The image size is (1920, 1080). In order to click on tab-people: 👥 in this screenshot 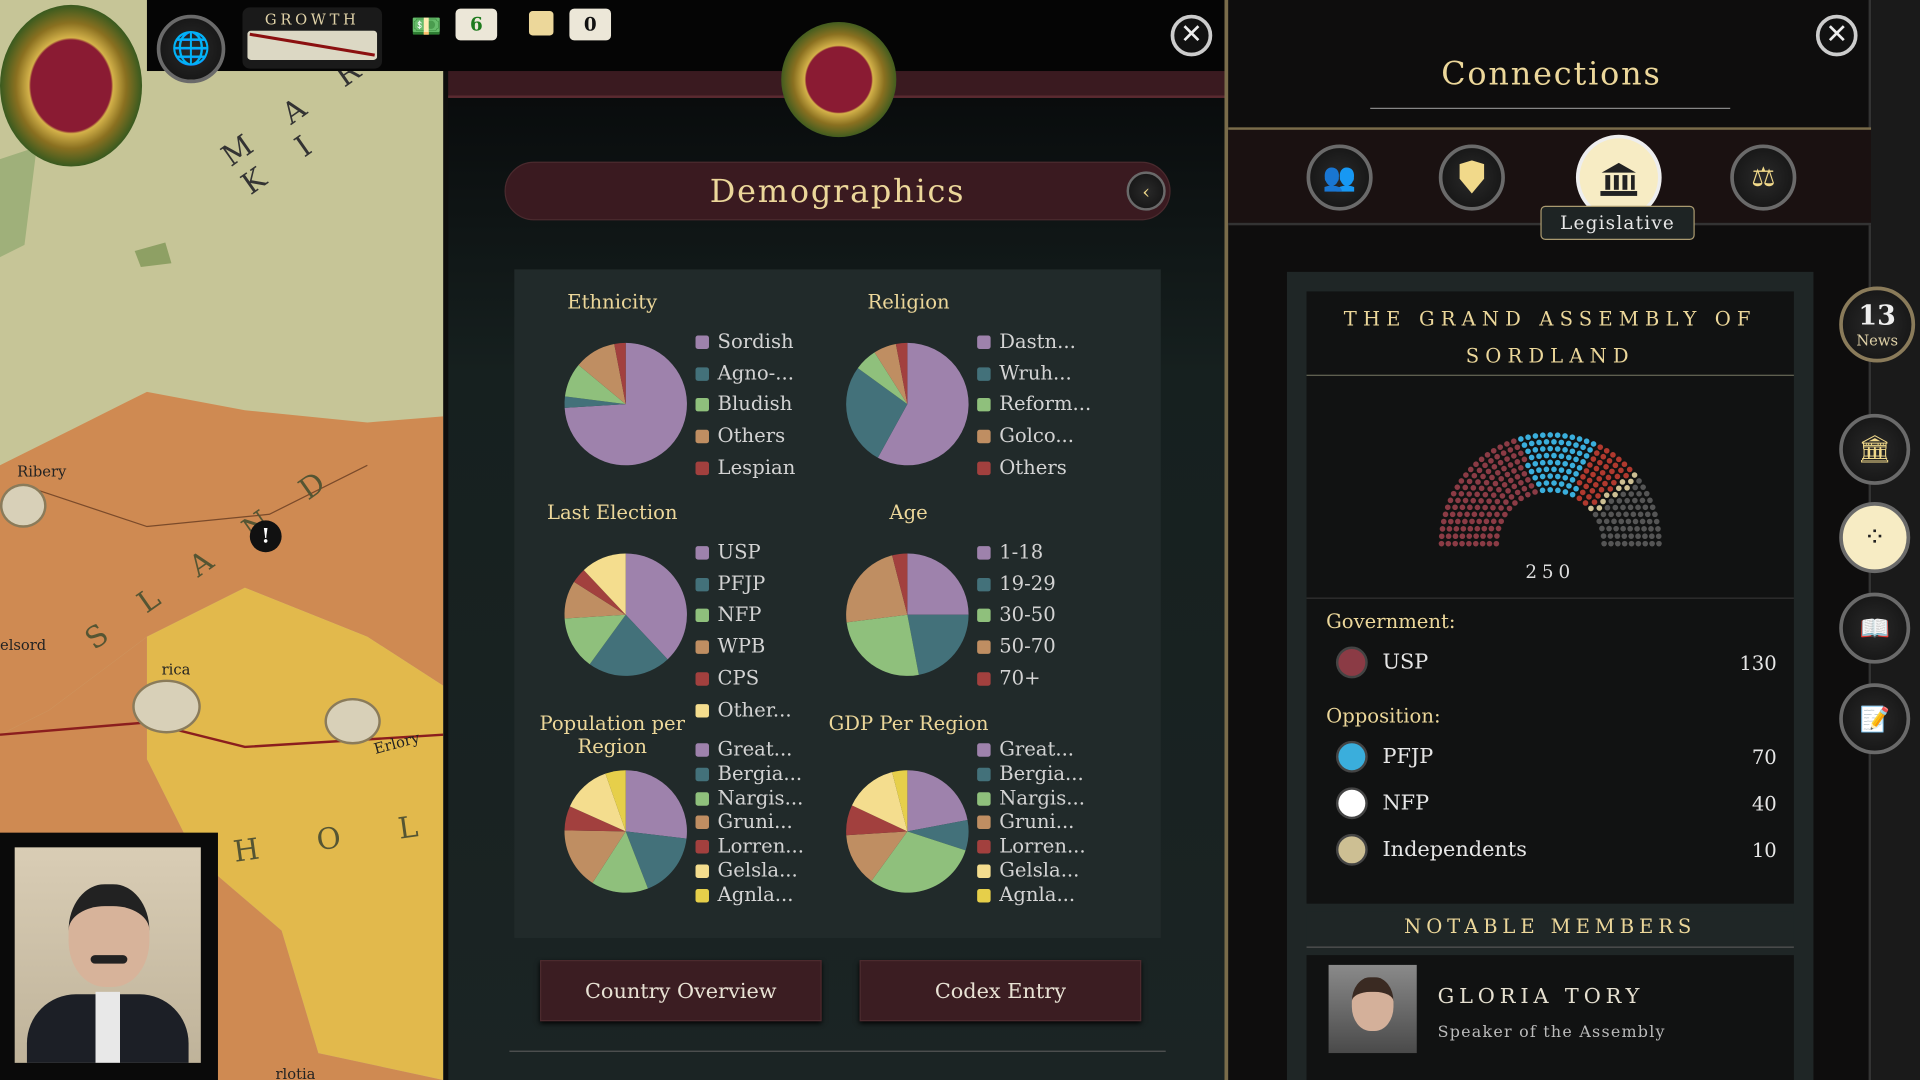, I will do `click(1339, 177)`.